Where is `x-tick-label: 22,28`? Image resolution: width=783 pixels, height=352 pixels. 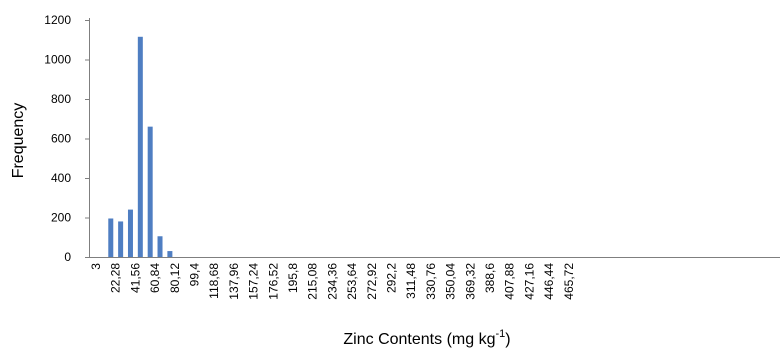
x-tick-label: 22,28 is located at coordinates (116, 278).